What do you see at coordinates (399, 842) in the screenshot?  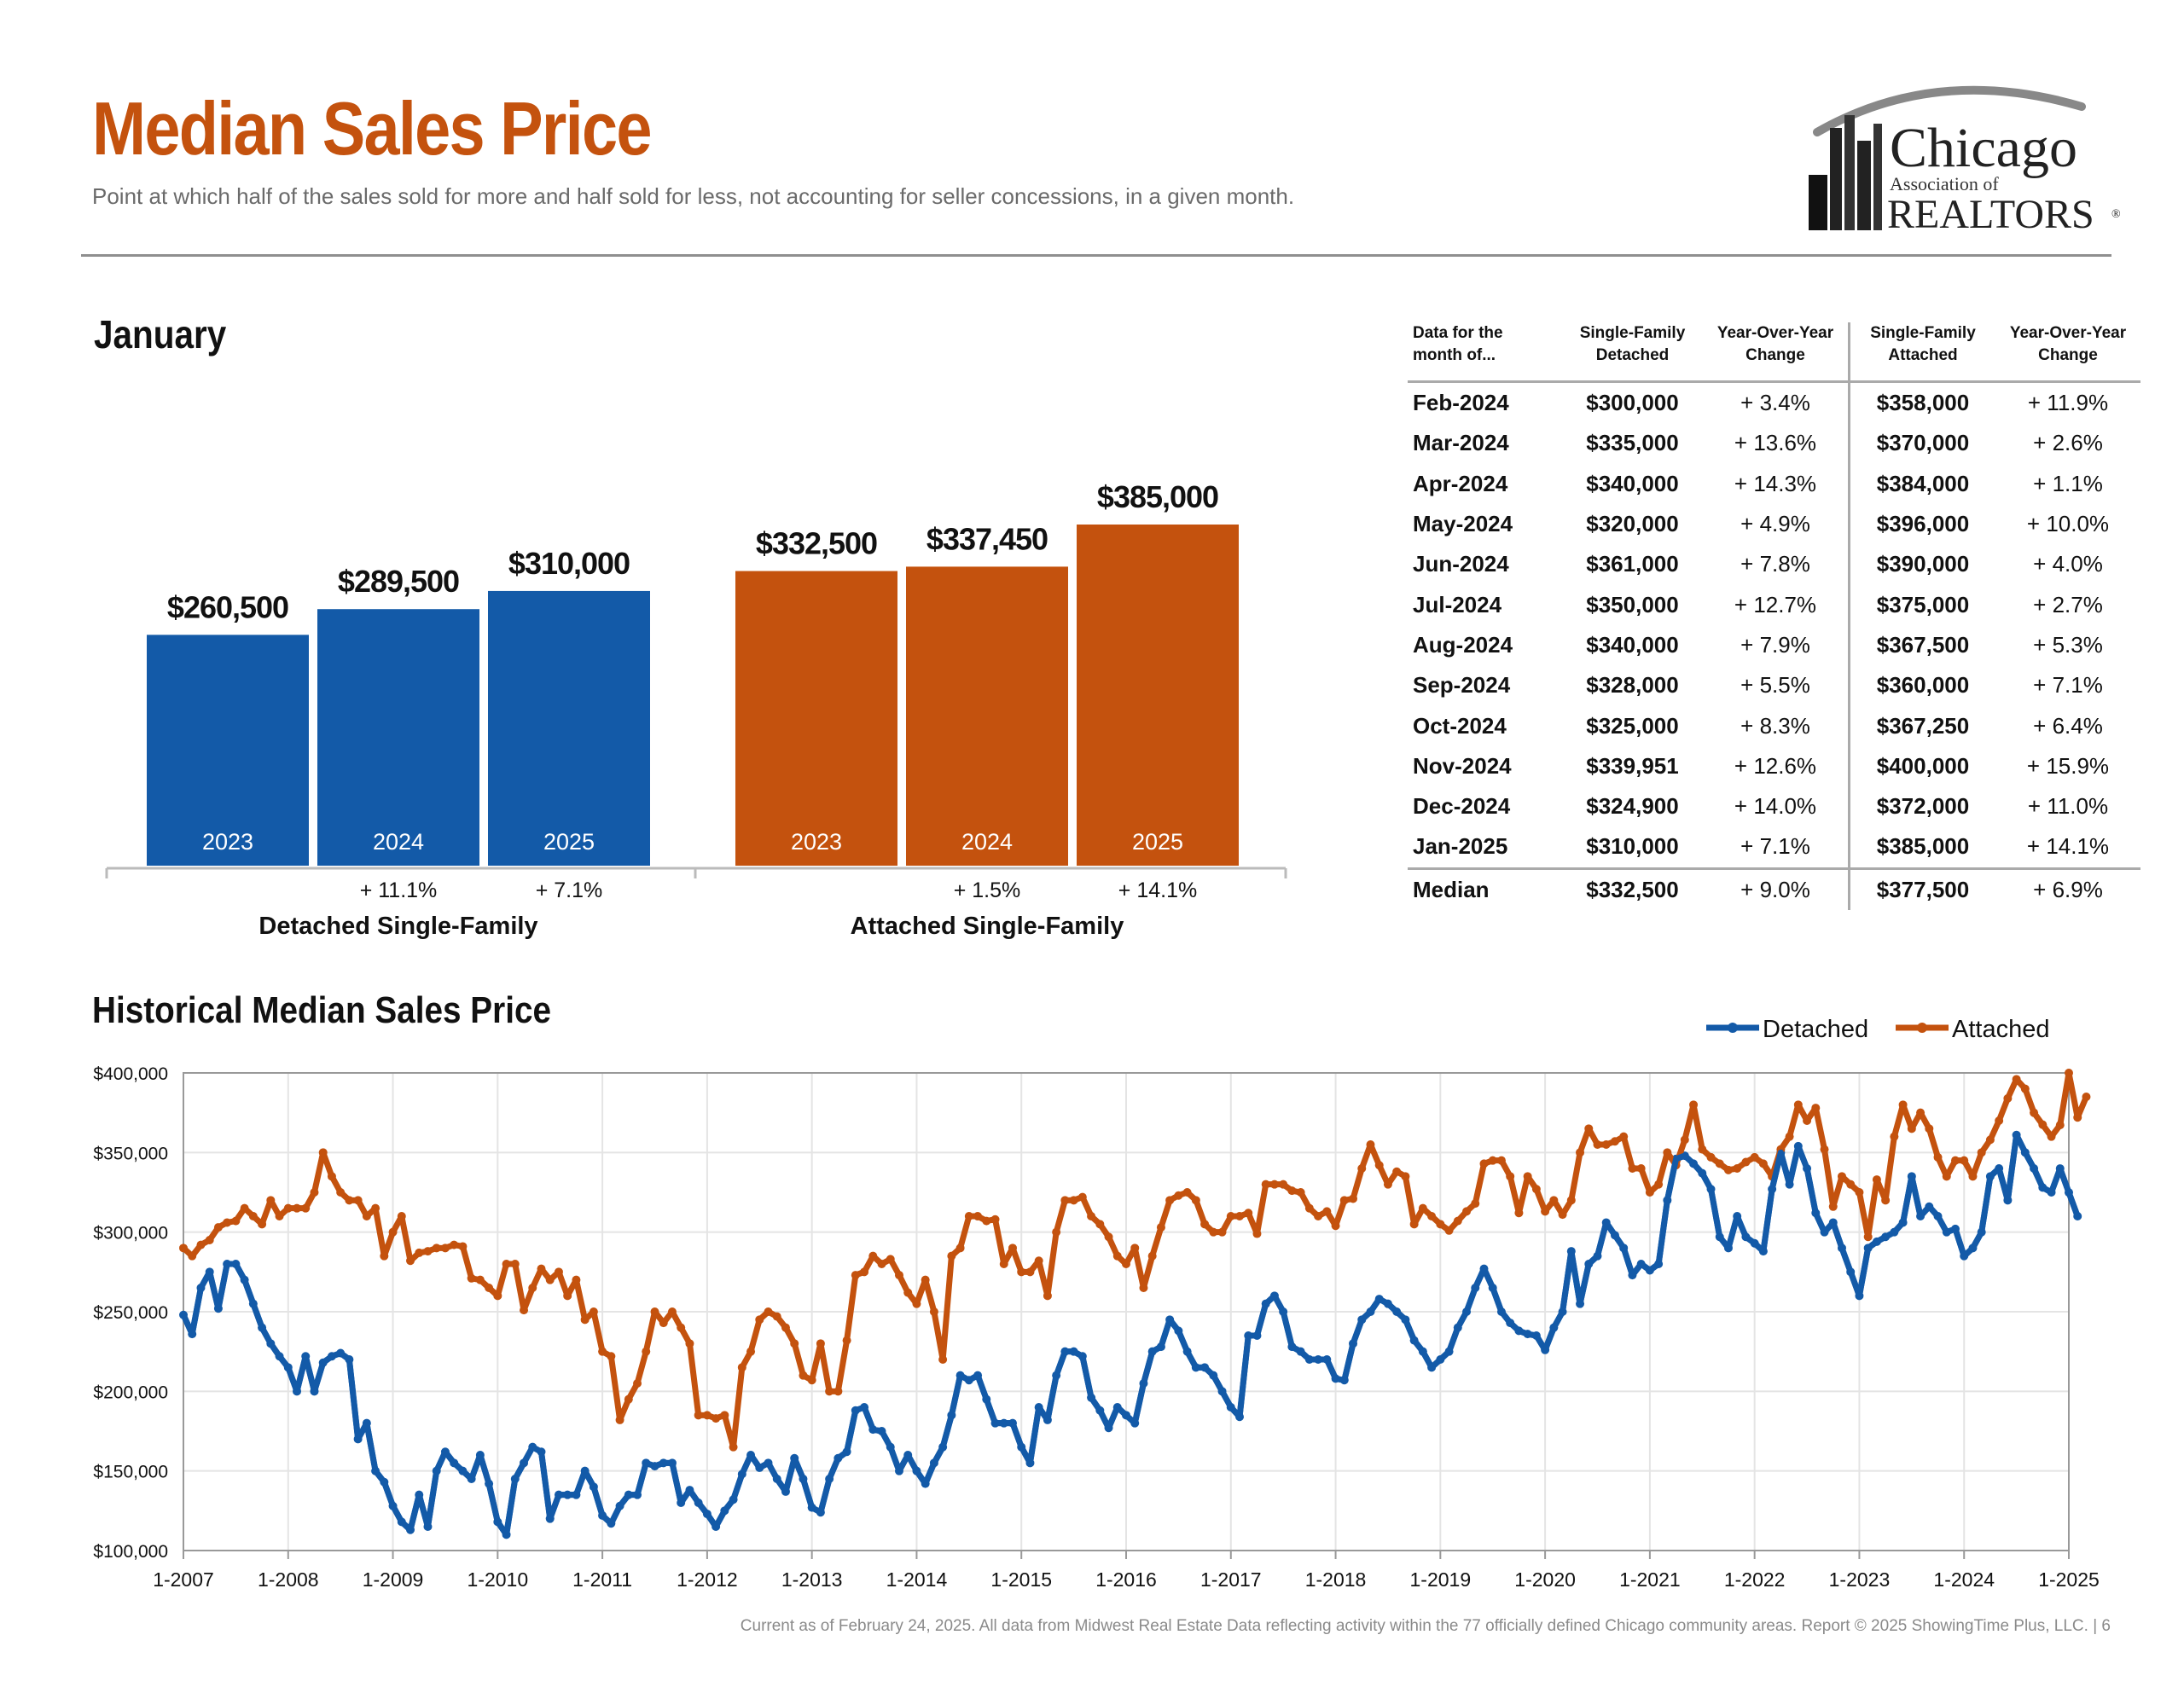 I see `bar-year-label: 2024` at bounding box center [399, 842].